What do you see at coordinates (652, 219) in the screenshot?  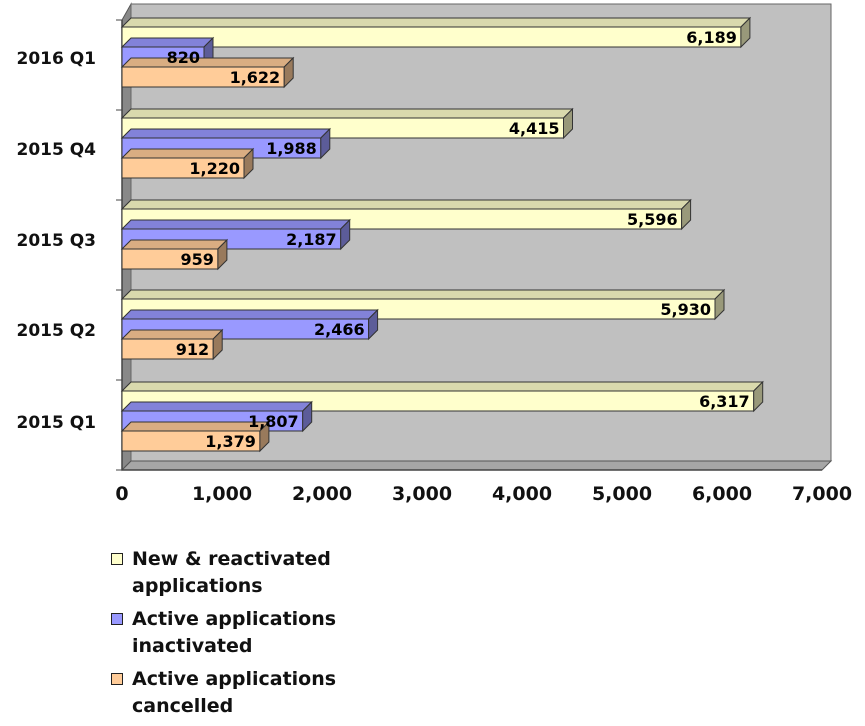 I see `data-label: 5,596` at bounding box center [652, 219].